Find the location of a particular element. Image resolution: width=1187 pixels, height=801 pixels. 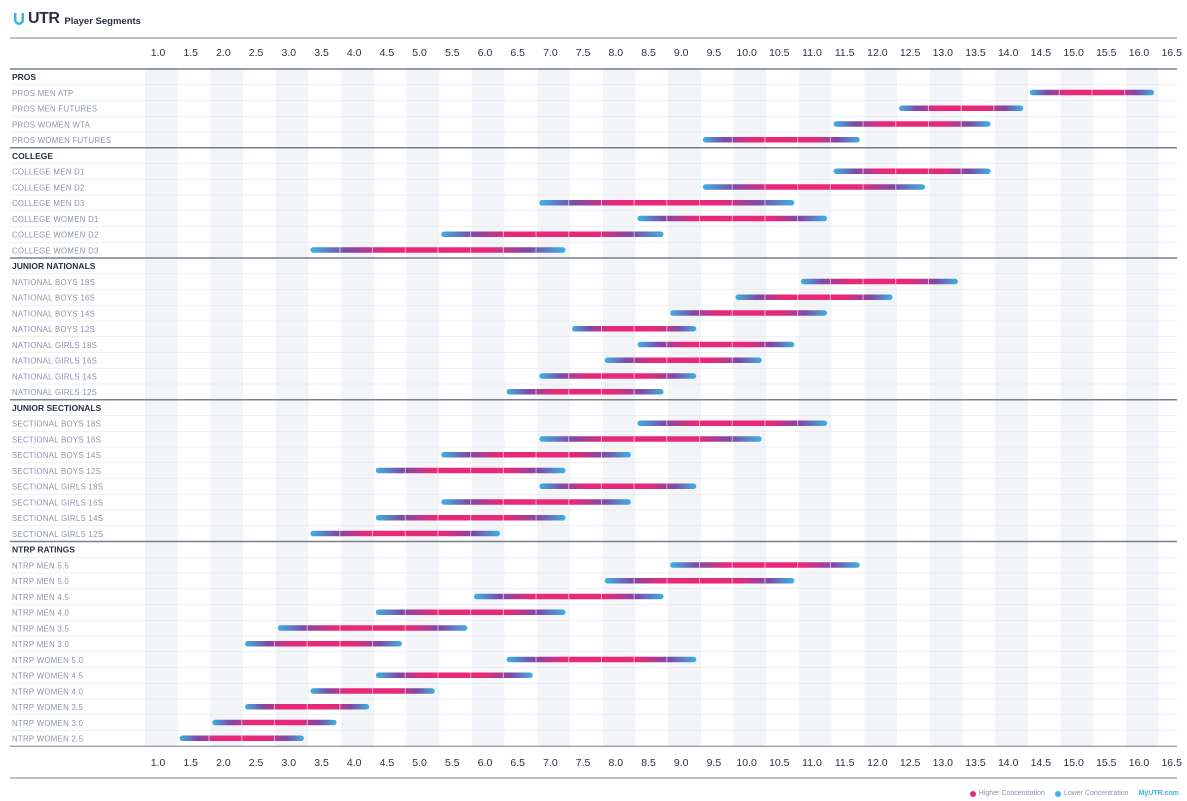

x-tick-label-bottom: 2.0 is located at coordinates (223, 763).